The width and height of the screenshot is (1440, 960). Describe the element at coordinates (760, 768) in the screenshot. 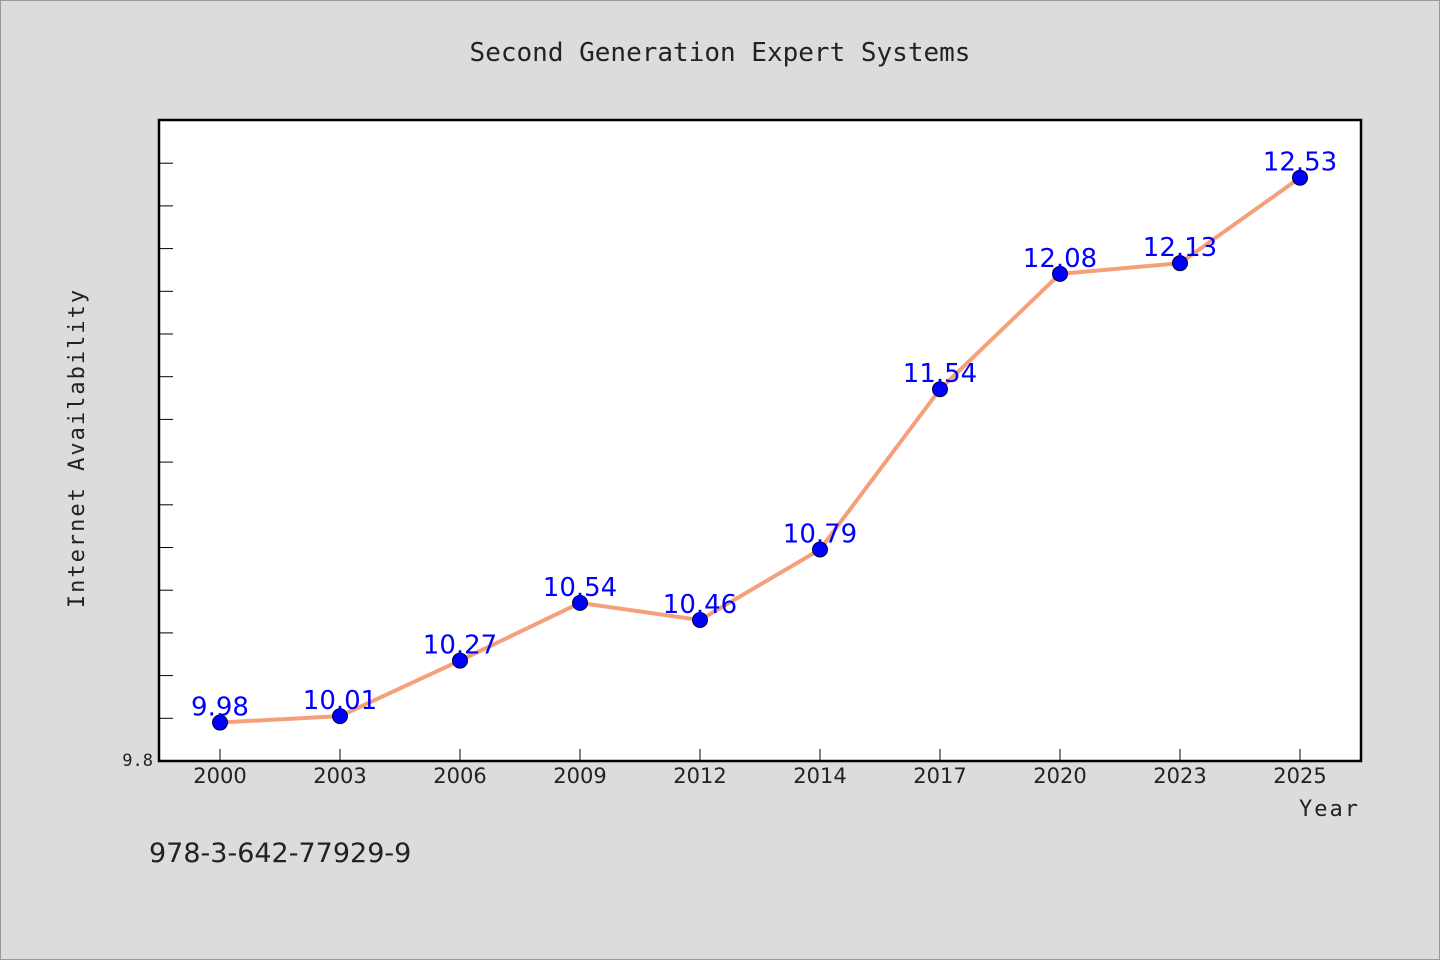

I see `x-axis-ticks: 2000 2003 2006 2009 2012 2014 2017 2020 2023 2025` at that location.